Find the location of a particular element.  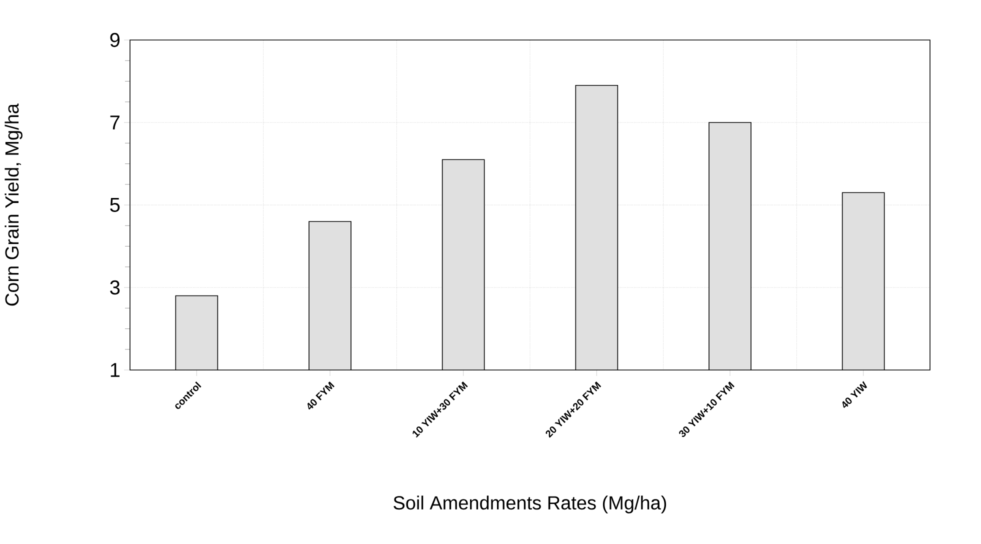

y-tick-label: 1 is located at coordinates (115, 370).